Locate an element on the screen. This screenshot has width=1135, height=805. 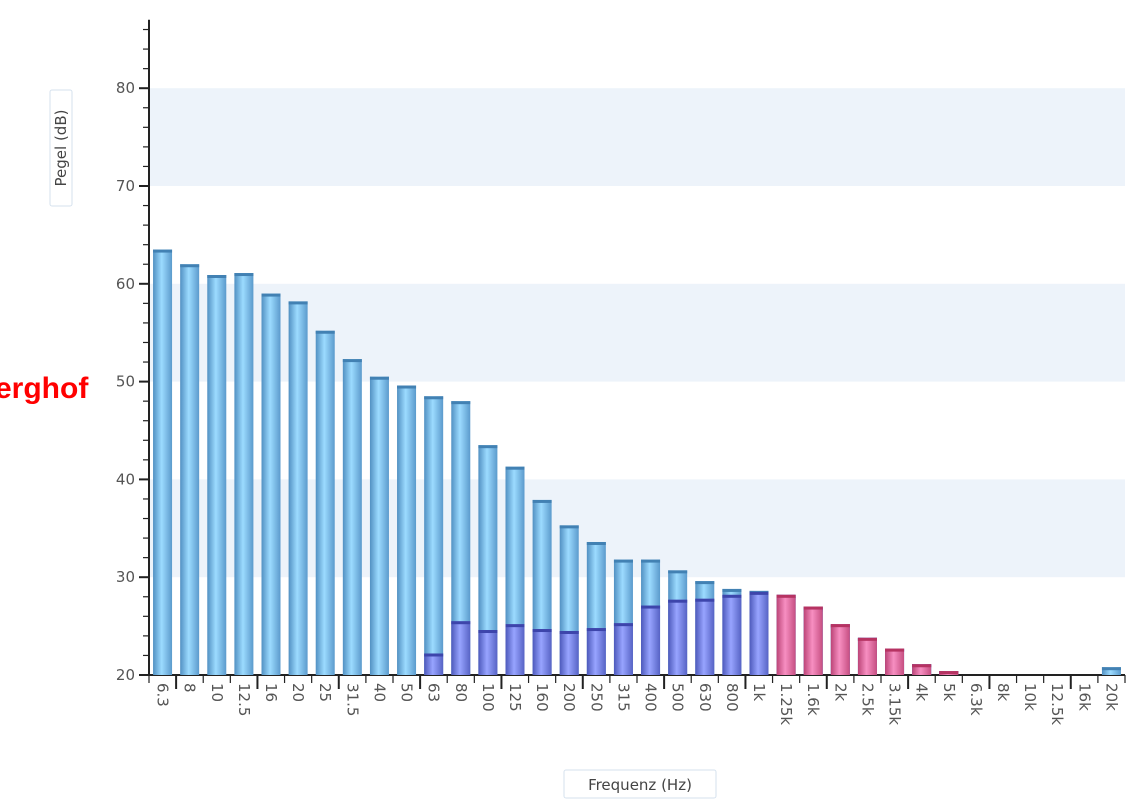
x-tick-label: 12.5 is located at coordinates (244, 699).